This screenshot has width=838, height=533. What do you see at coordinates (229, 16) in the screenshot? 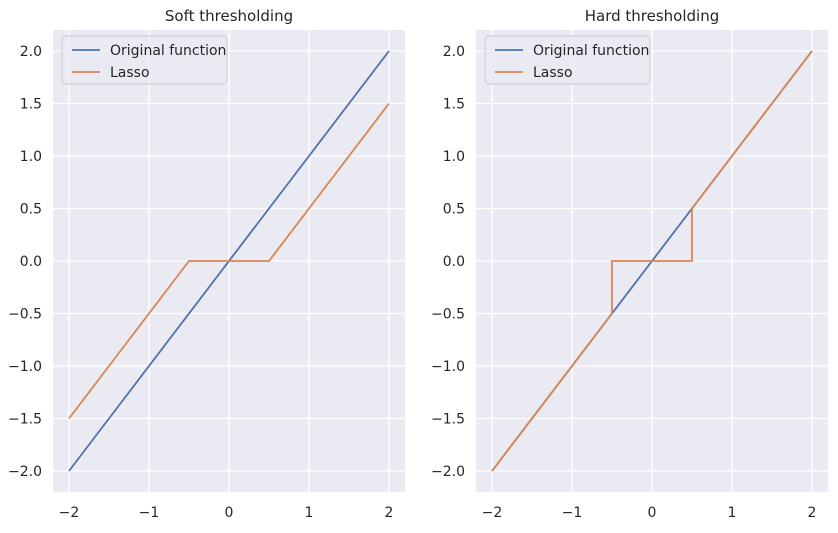
I see `chart-title: Soft thresholding` at bounding box center [229, 16].